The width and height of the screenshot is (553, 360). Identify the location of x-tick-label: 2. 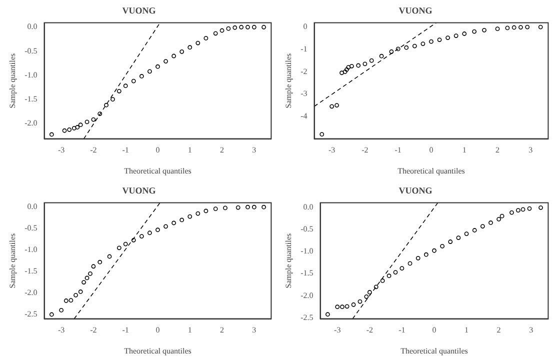
(498, 330).